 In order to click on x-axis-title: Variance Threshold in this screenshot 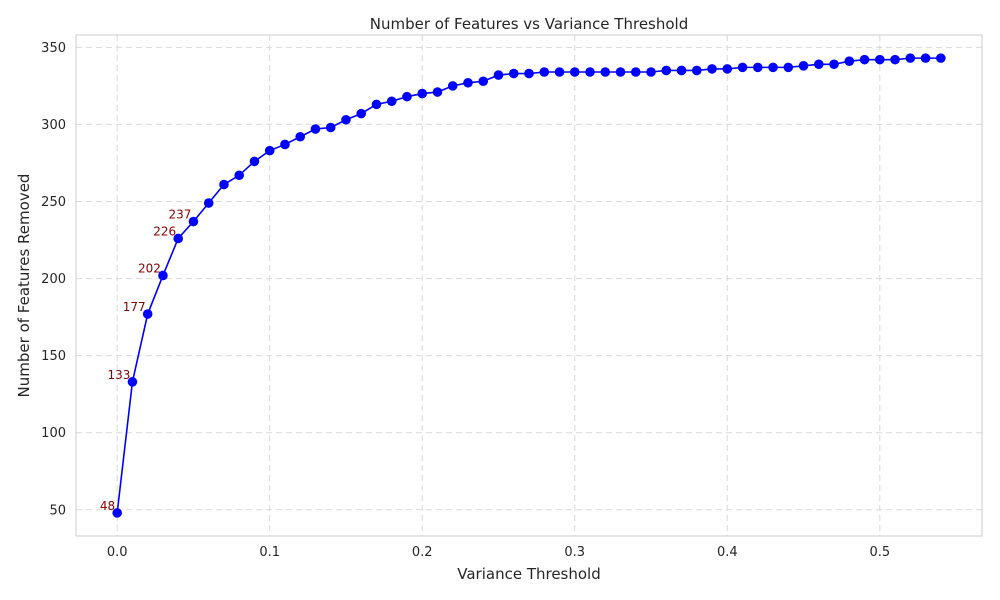, I will do `click(529, 574)`.